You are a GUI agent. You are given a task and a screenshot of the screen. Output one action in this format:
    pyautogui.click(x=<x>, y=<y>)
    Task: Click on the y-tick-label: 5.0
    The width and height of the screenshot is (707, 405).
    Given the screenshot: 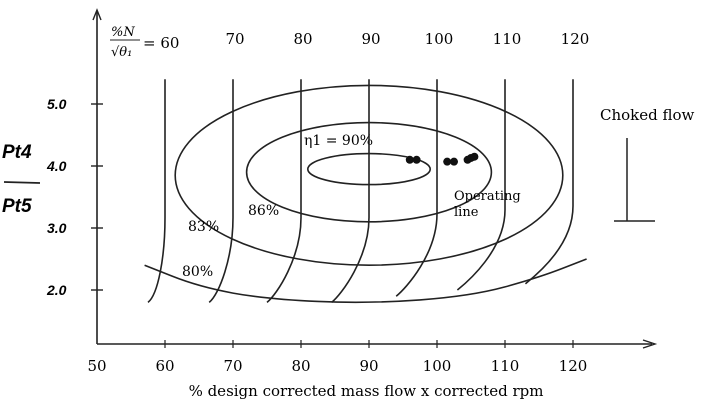 What is the action you would take?
    pyautogui.click(x=57, y=104)
    